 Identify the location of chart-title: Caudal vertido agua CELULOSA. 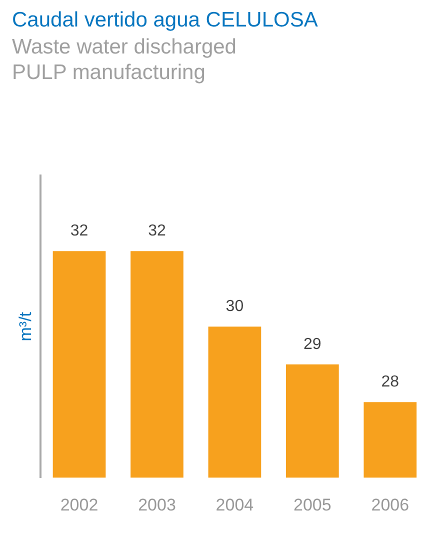
(165, 20).